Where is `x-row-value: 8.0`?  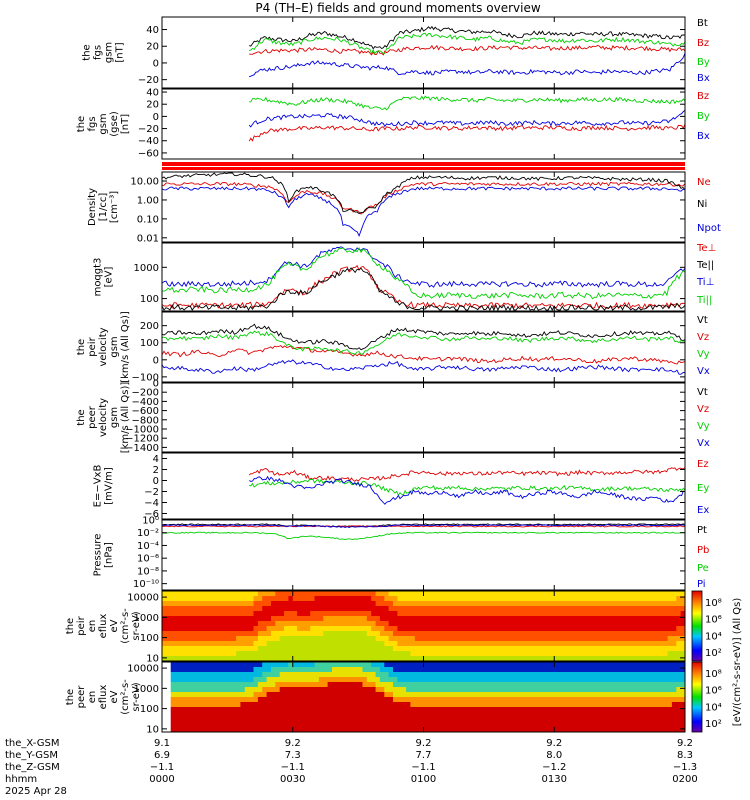
x-row-value: 8.0 is located at coordinates (554, 755).